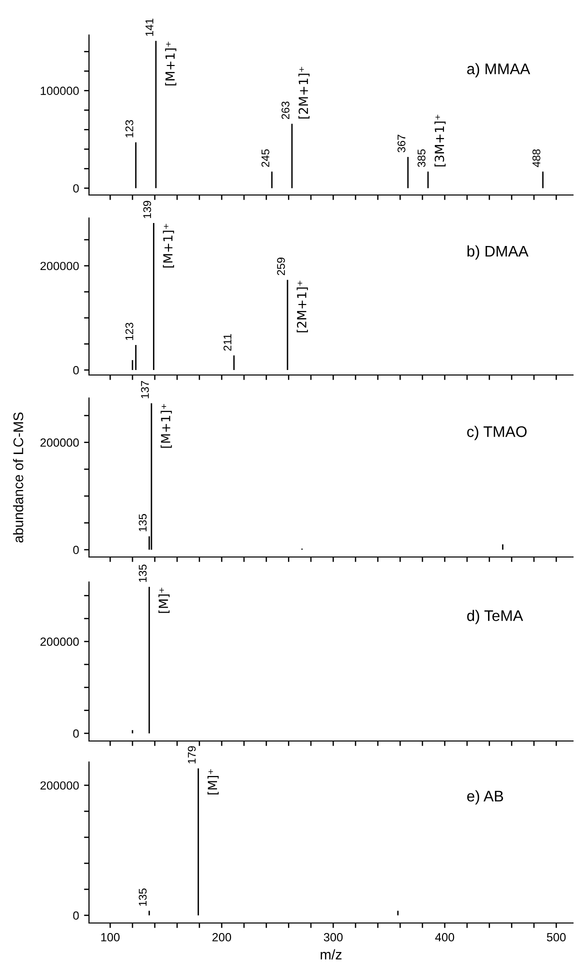  I want to click on text: c) TMAO, so click(497, 433).